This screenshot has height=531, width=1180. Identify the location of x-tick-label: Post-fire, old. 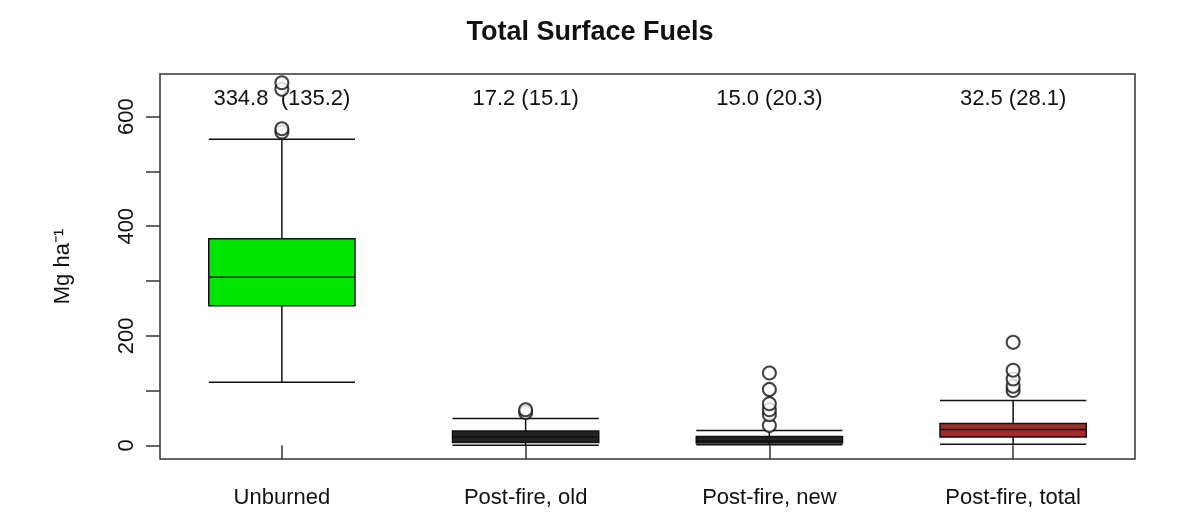
(525, 496).